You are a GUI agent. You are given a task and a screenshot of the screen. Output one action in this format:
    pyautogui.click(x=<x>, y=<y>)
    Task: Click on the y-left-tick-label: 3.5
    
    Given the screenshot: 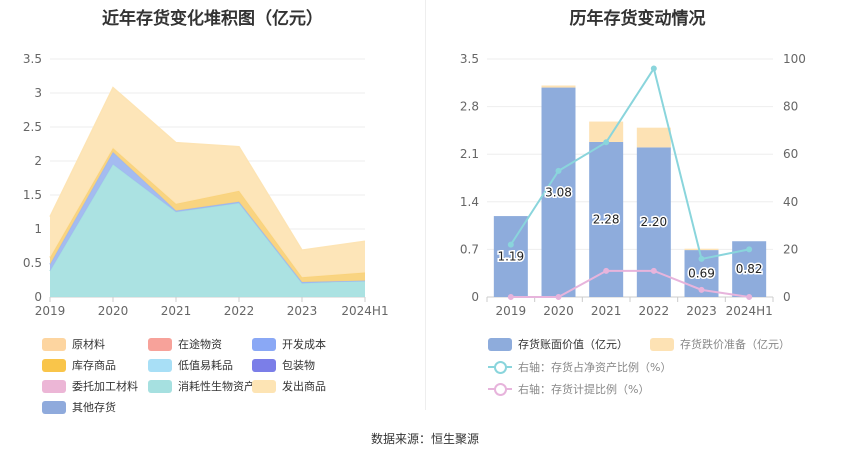 What is the action you would take?
    pyautogui.click(x=469, y=59)
    